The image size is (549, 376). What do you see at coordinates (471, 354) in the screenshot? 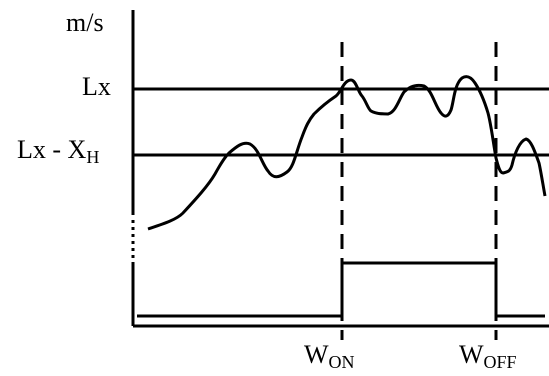
I see `w-off-text: W` at bounding box center [471, 354].